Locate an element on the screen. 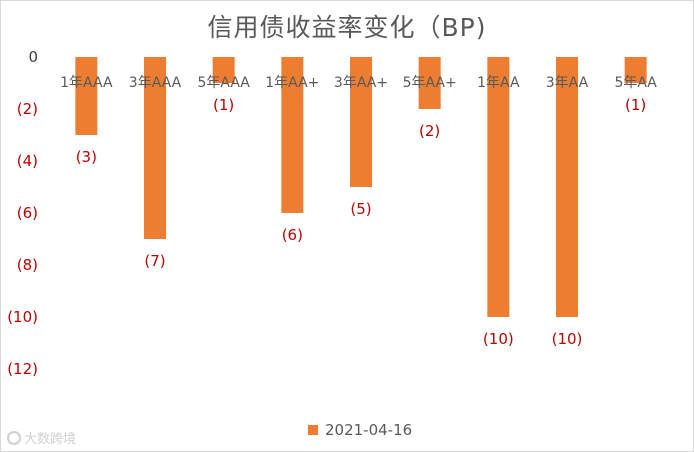 This screenshot has height=452, width=694. watermark-text: 大数跨境 is located at coordinates (50, 439).